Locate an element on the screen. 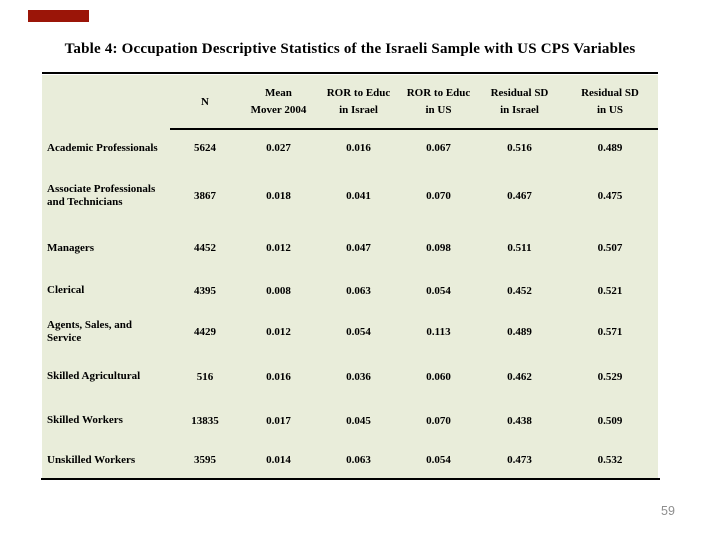 The width and height of the screenshot is (720, 540). cell-rsd-us: 0.521 is located at coordinates (610, 290).